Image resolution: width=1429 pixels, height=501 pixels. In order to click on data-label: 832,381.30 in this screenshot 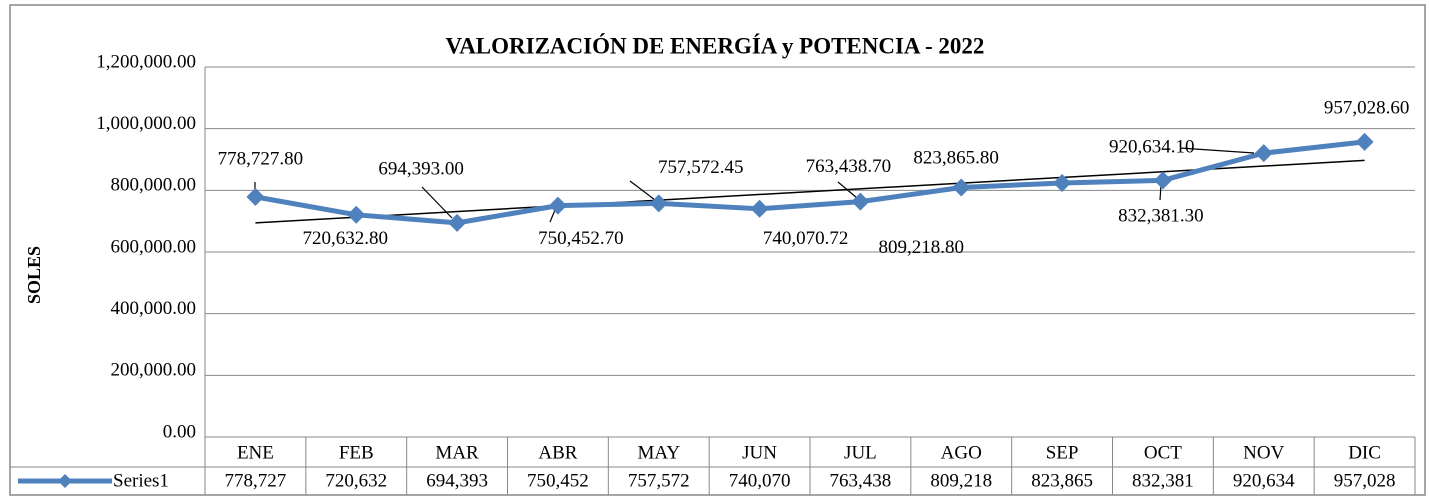, I will do `click(1161, 216)`.